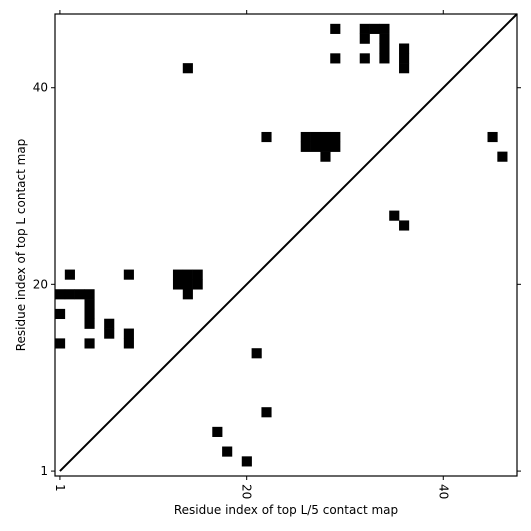  Describe the element at coordinates (443, 491) in the screenshot. I see `x-tick-label: 40` at that location.